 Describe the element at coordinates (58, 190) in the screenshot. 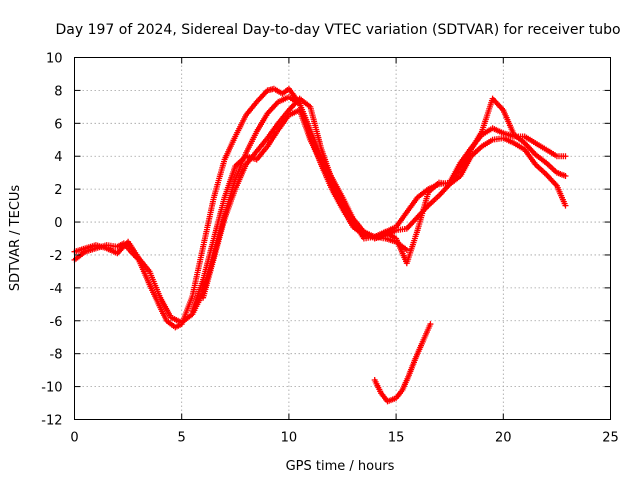

I see `y-tick-label: 2` at that location.